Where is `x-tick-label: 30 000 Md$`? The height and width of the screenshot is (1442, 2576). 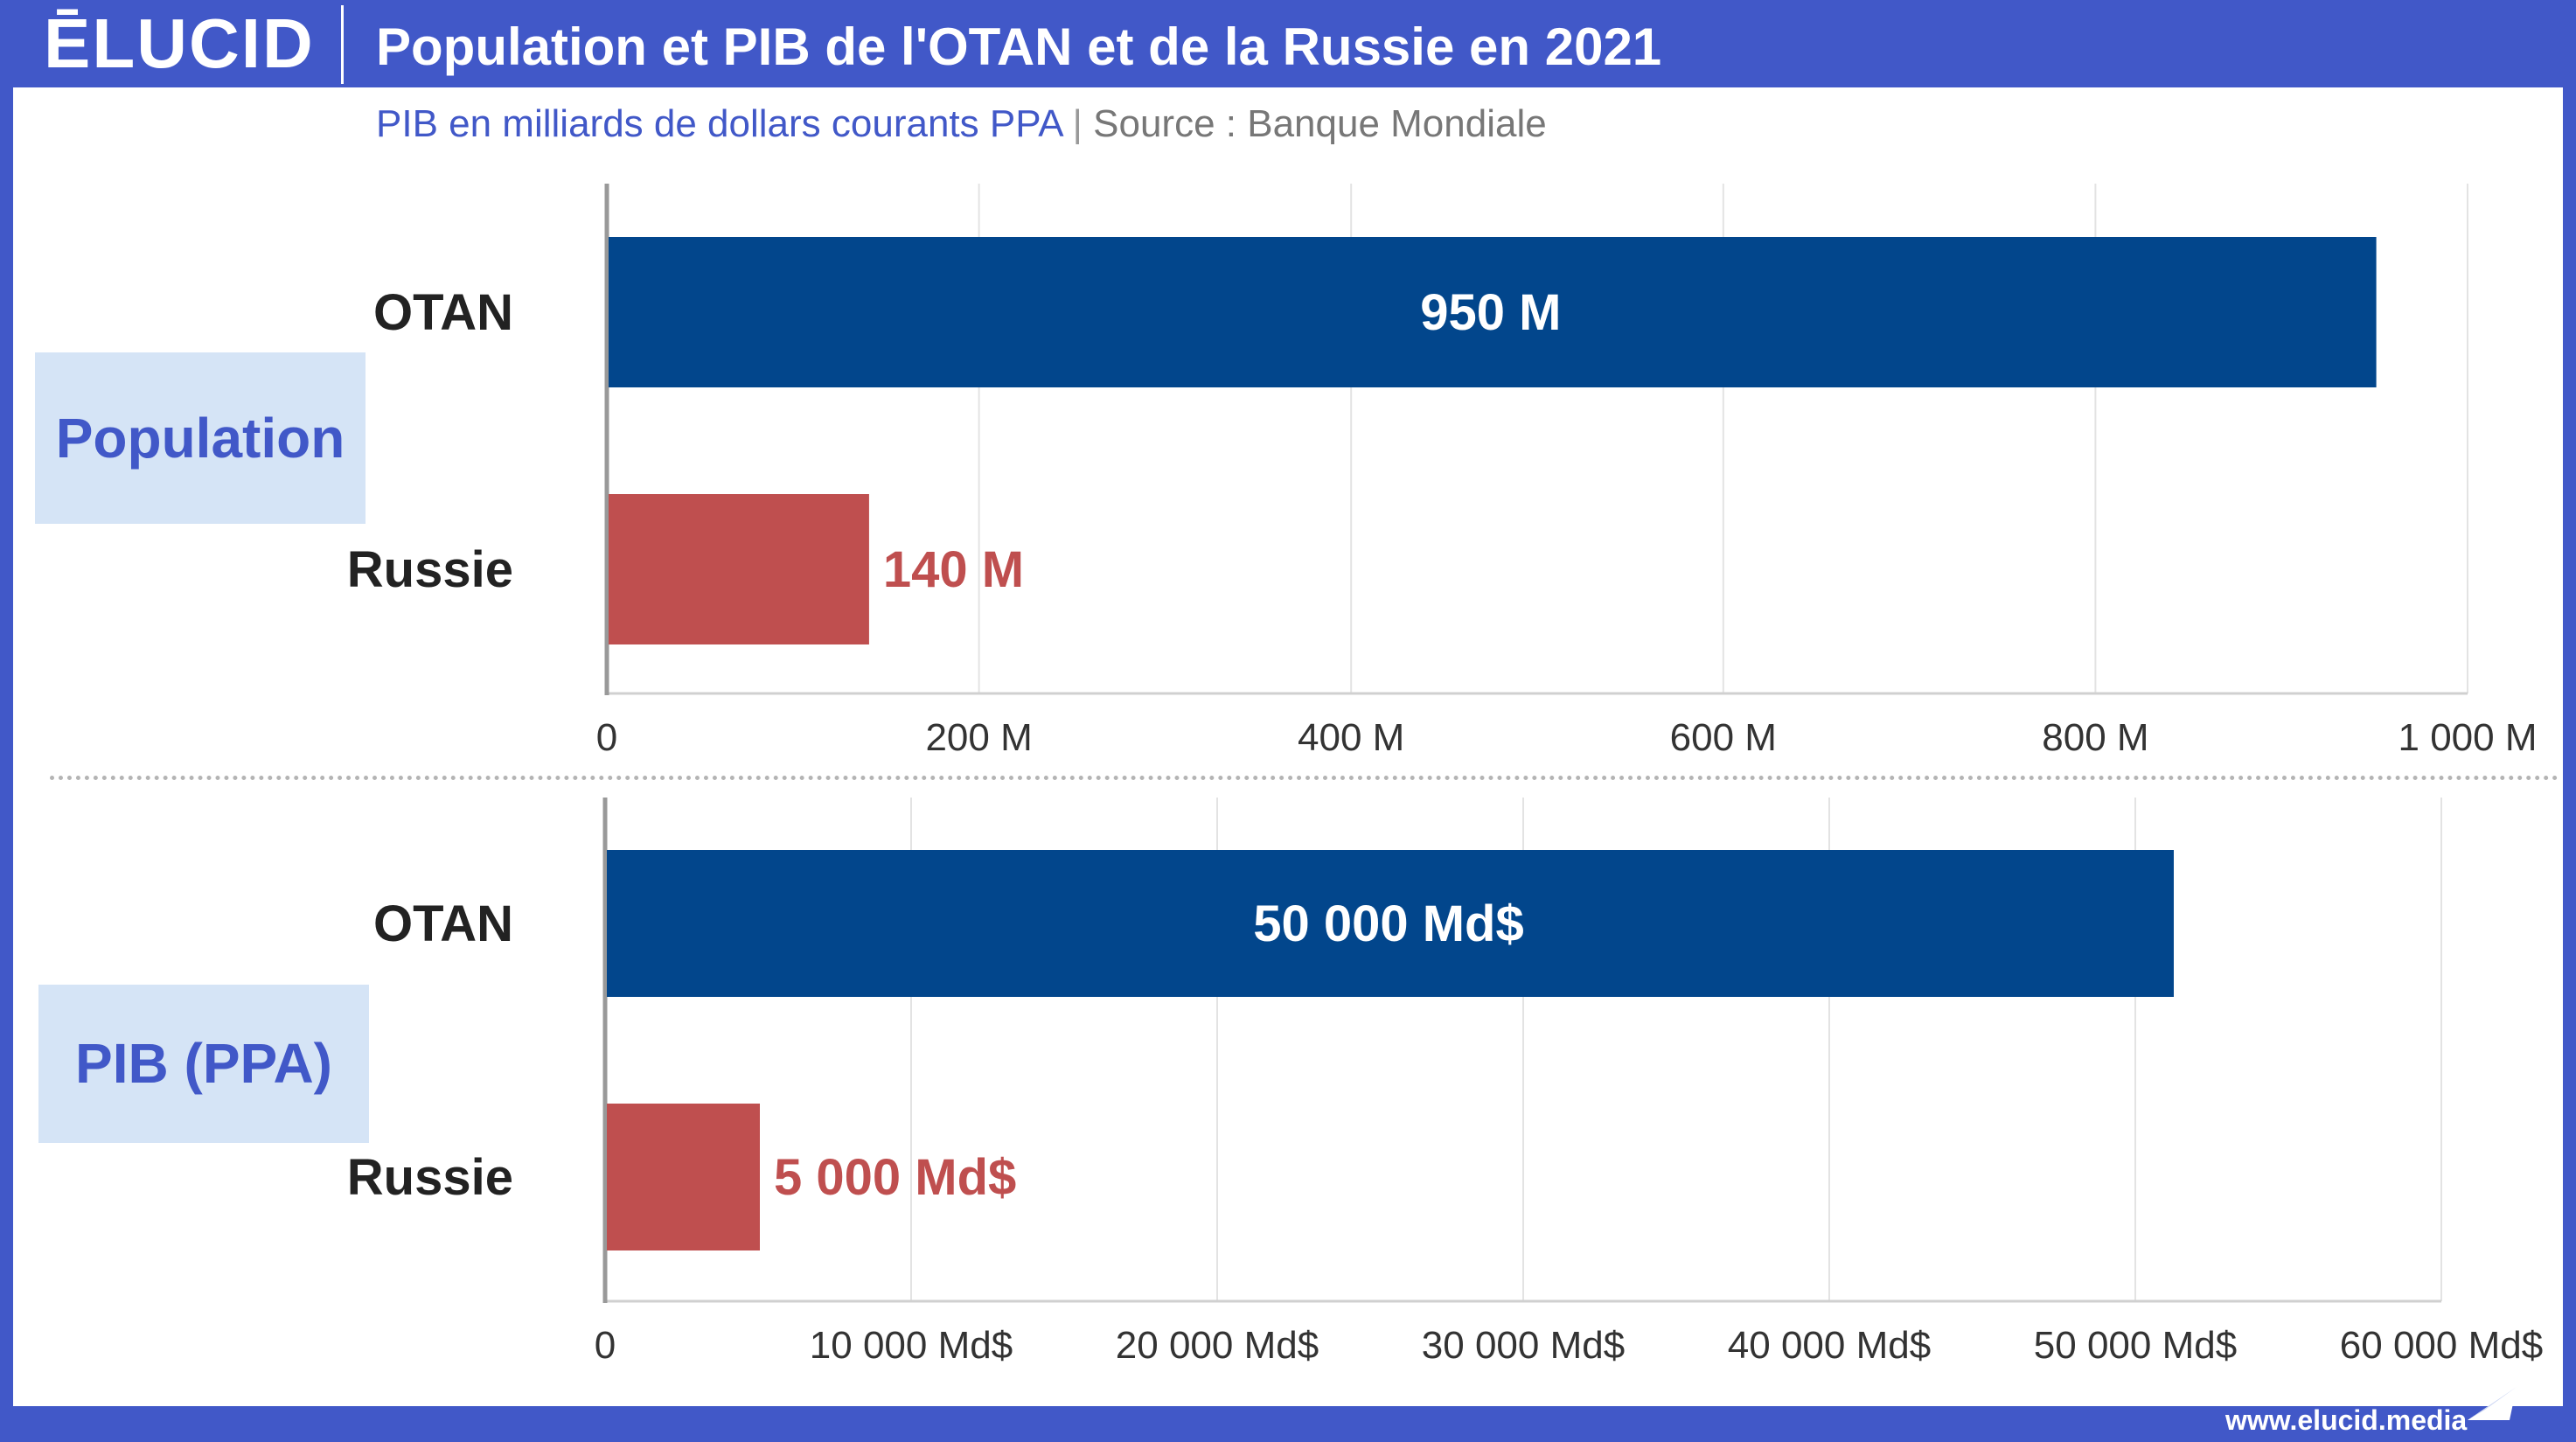
x-tick-label: 30 000 Md$ is located at coordinates (1523, 1345).